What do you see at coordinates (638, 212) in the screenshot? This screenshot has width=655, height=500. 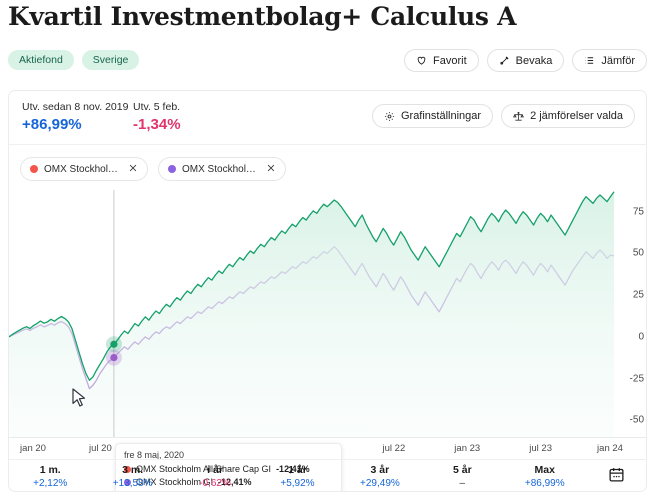 I see `y-tick-label: 75` at bounding box center [638, 212].